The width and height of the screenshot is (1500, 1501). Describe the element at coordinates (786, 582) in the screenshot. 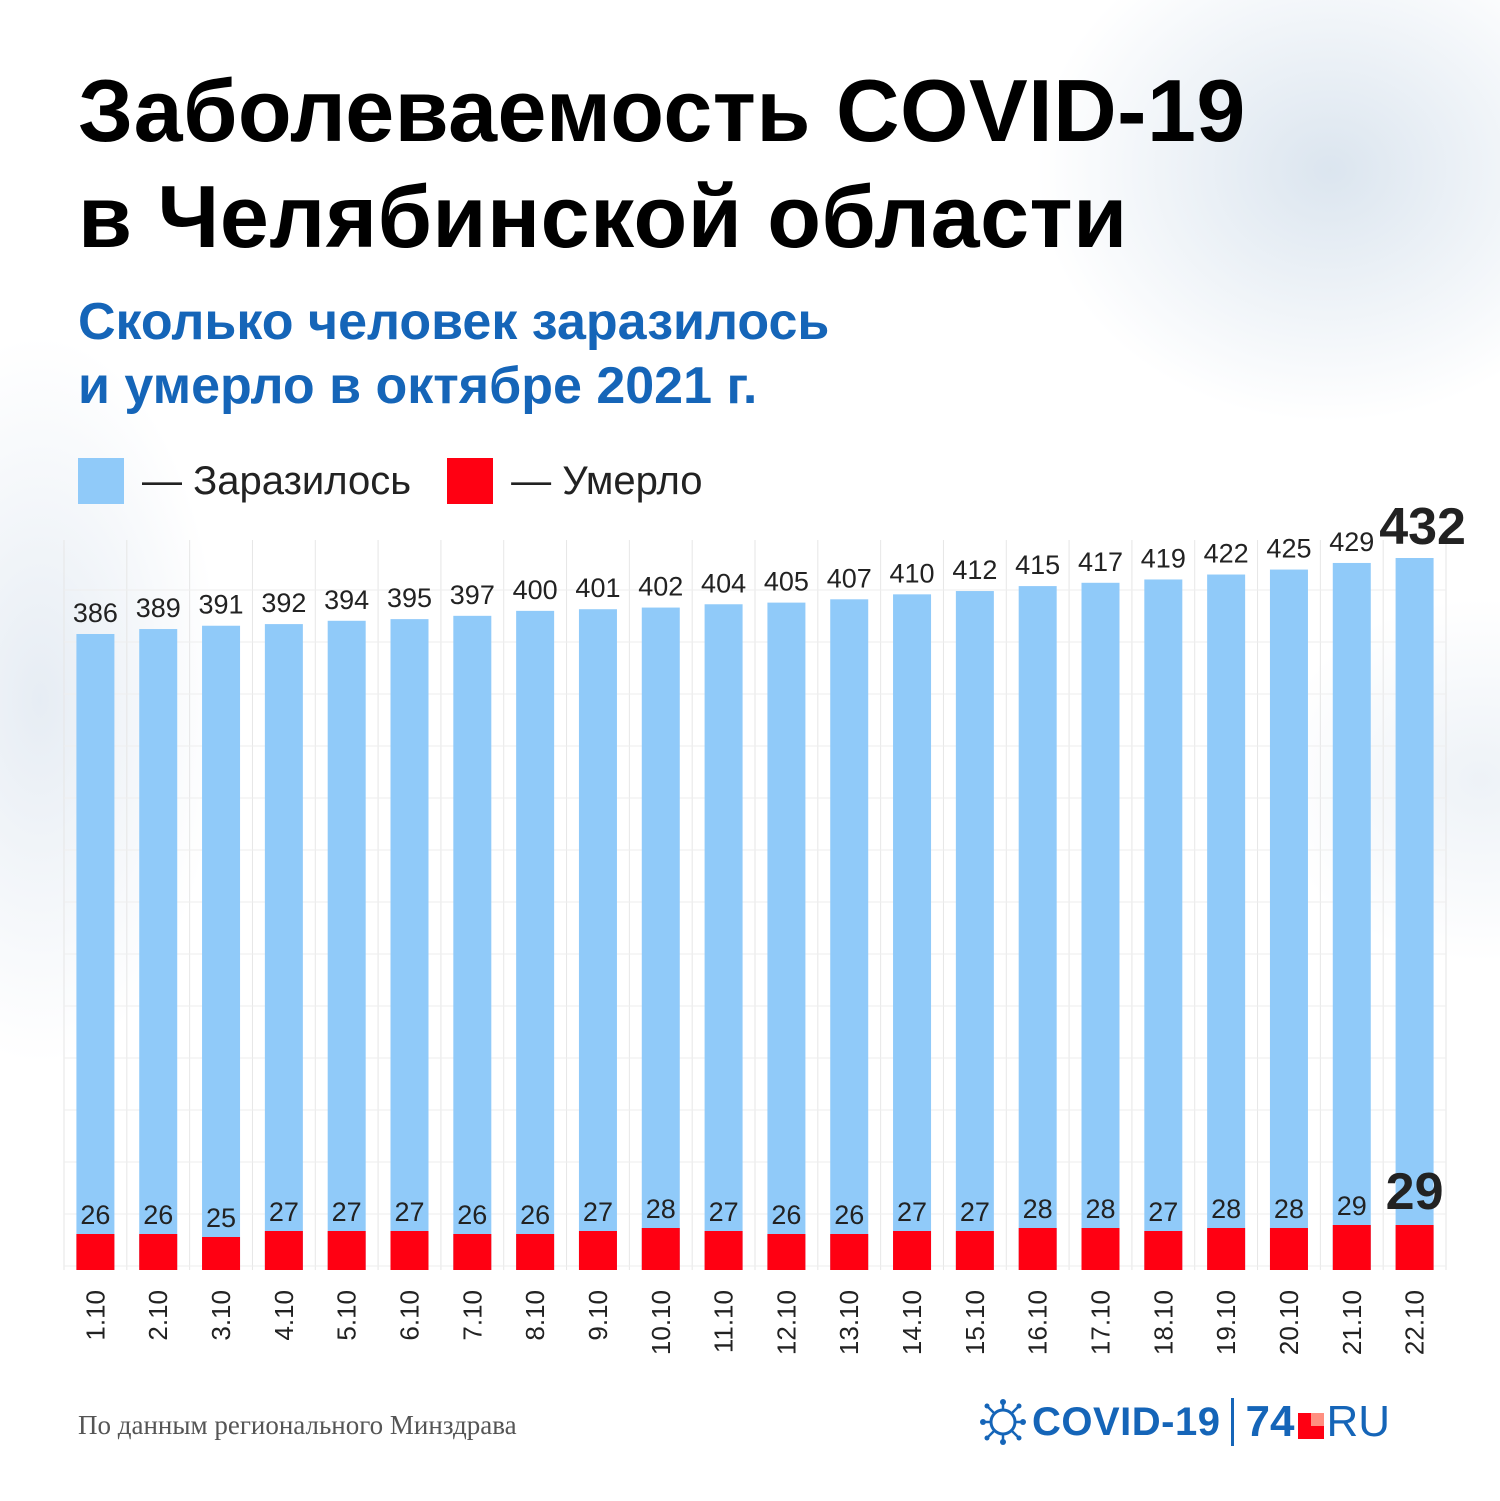

I see `data-label-infected: 405` at that location.